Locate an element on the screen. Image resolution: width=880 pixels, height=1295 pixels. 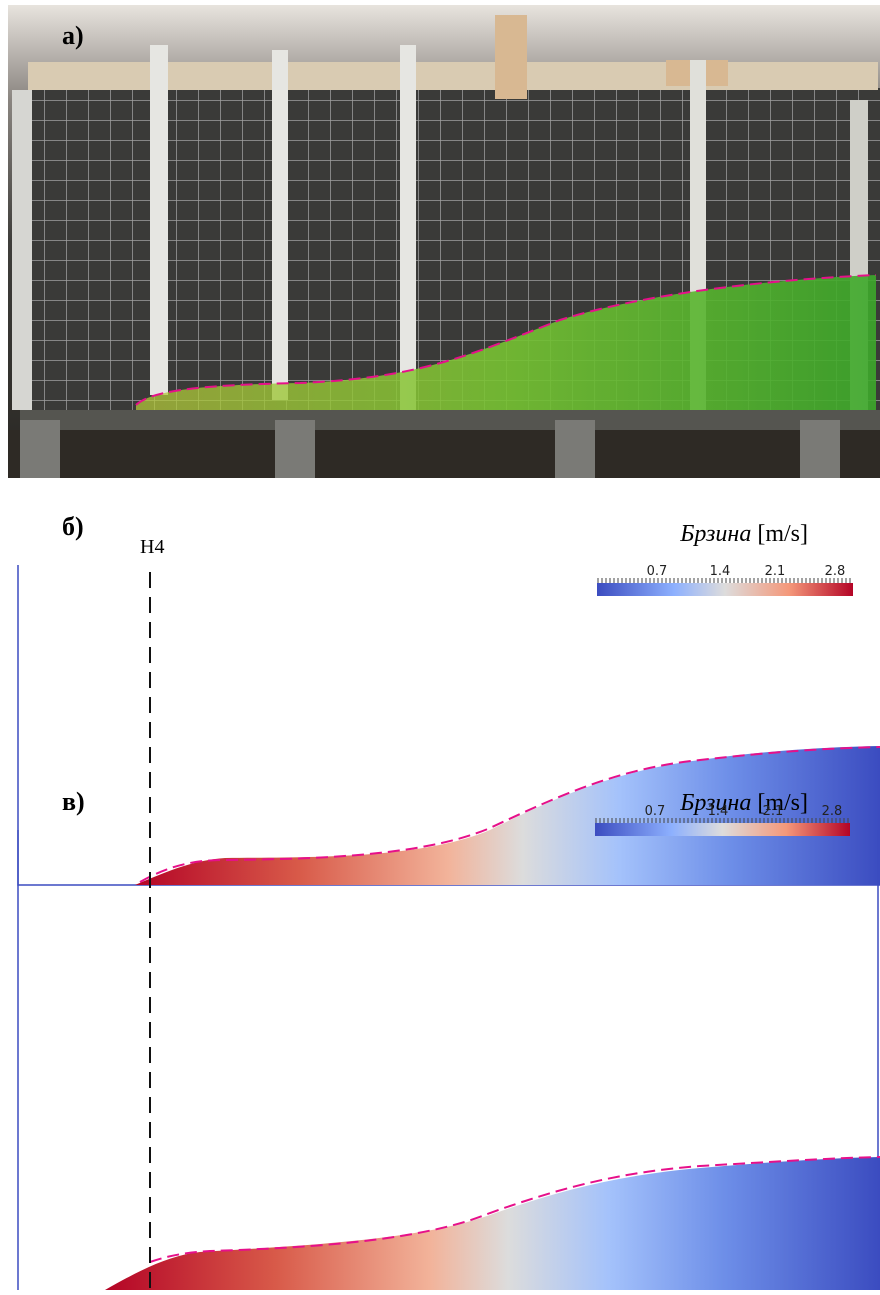
panel-label: б) is located at coordinates (73, 526).